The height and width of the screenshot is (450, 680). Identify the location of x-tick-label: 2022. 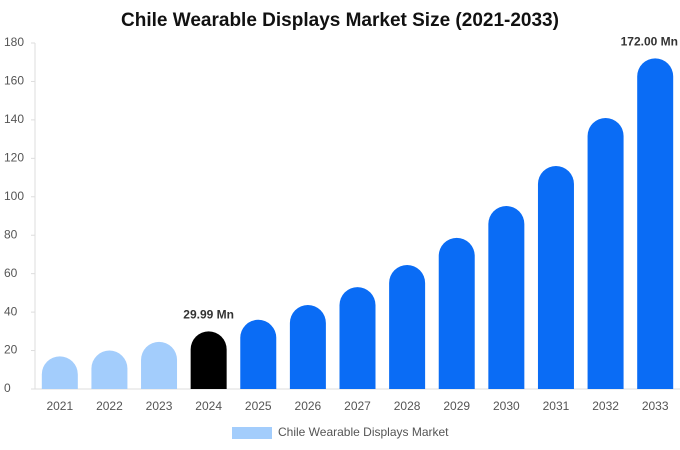
(109, 406).